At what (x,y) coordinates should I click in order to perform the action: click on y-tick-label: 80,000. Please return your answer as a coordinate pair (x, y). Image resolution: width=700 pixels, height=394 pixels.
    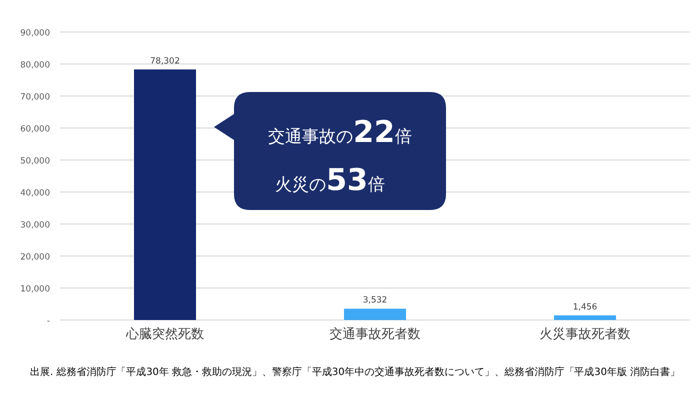
    Looking at the image, I should click on (35, 65).